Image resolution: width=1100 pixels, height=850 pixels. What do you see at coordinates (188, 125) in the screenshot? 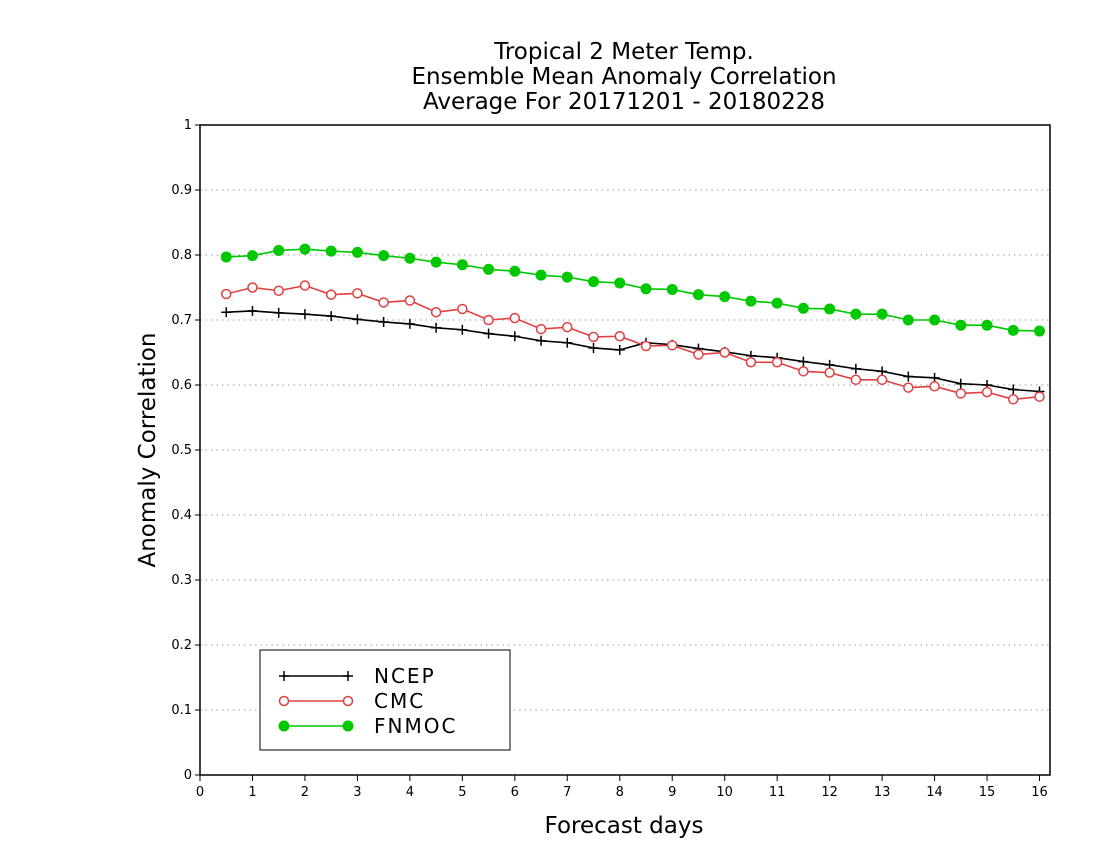
I see `y-tick-label: 1` at bounding box center [188, 125].